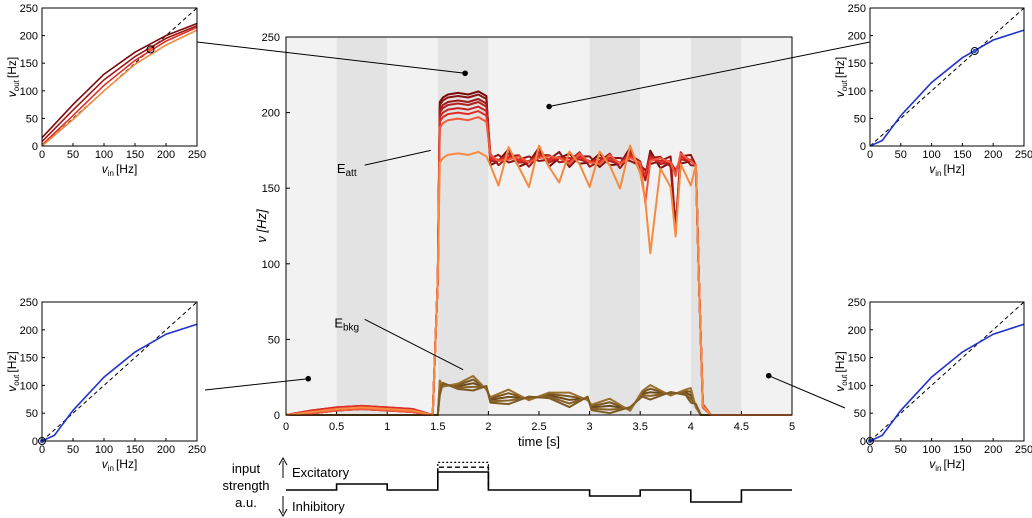 This screenshot has height=518, width=1032. I want to click on annotation-pointer, so click(414, 344).